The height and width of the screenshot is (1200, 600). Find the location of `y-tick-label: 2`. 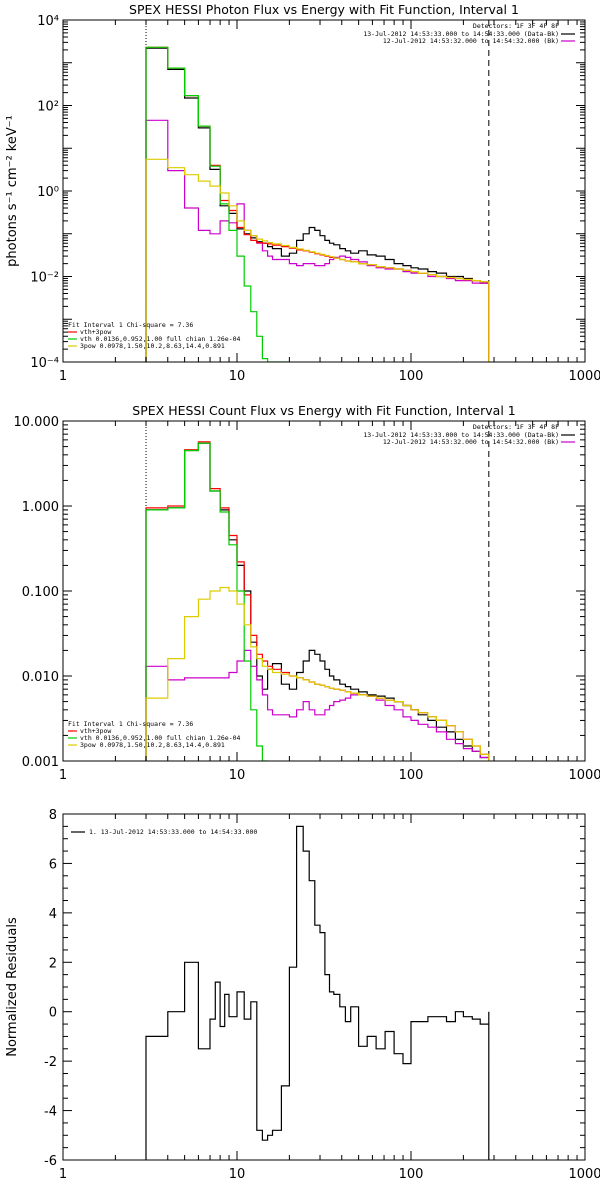

y-tick-label: 2 is located at coordinates (53, 963).